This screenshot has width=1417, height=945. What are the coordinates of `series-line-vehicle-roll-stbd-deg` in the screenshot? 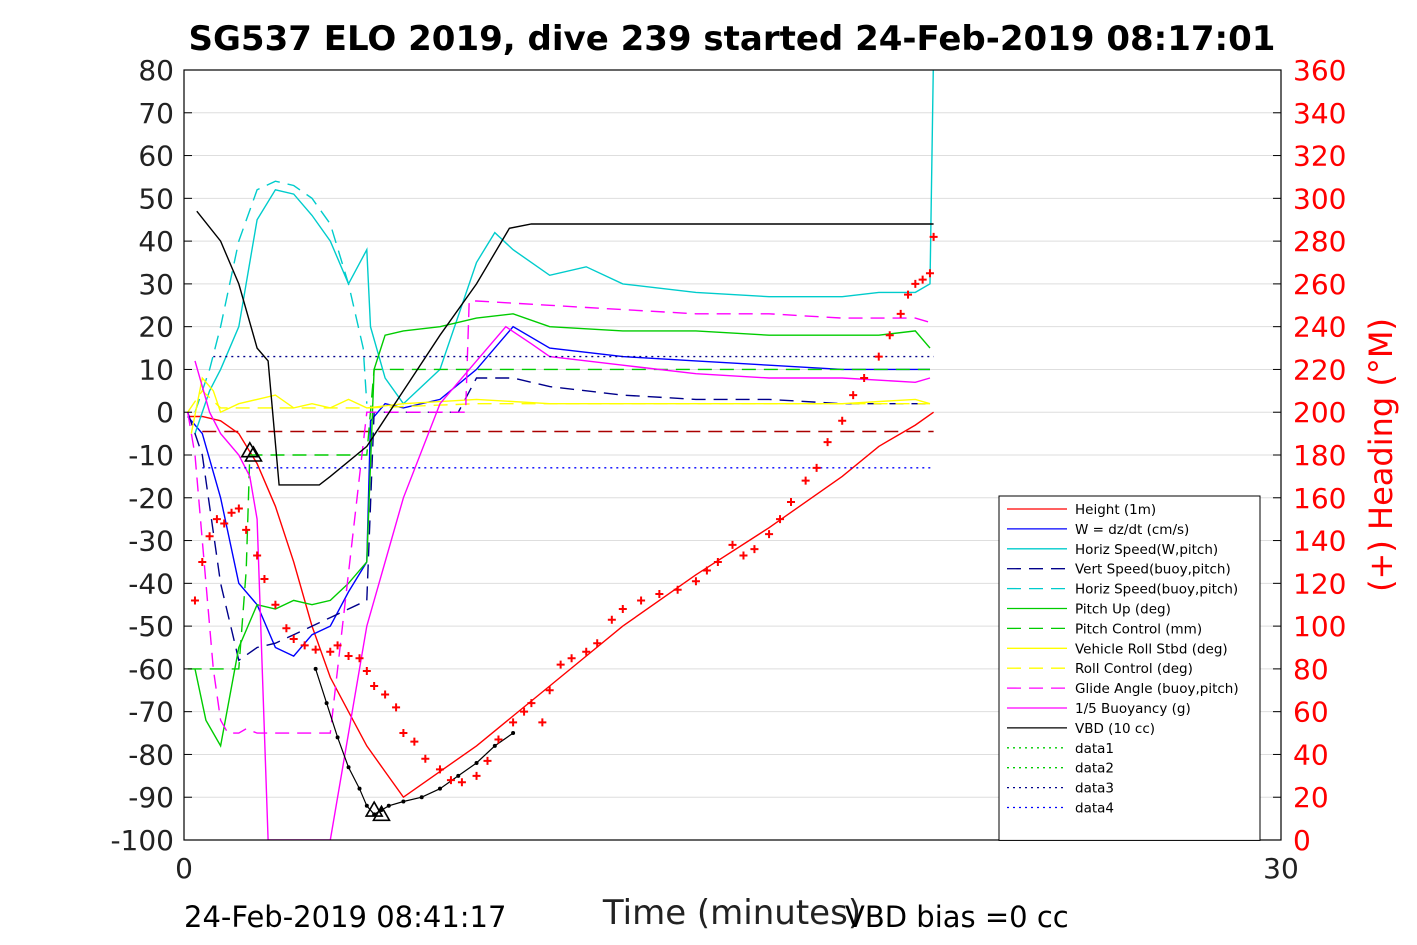 It's located at (560, 405).